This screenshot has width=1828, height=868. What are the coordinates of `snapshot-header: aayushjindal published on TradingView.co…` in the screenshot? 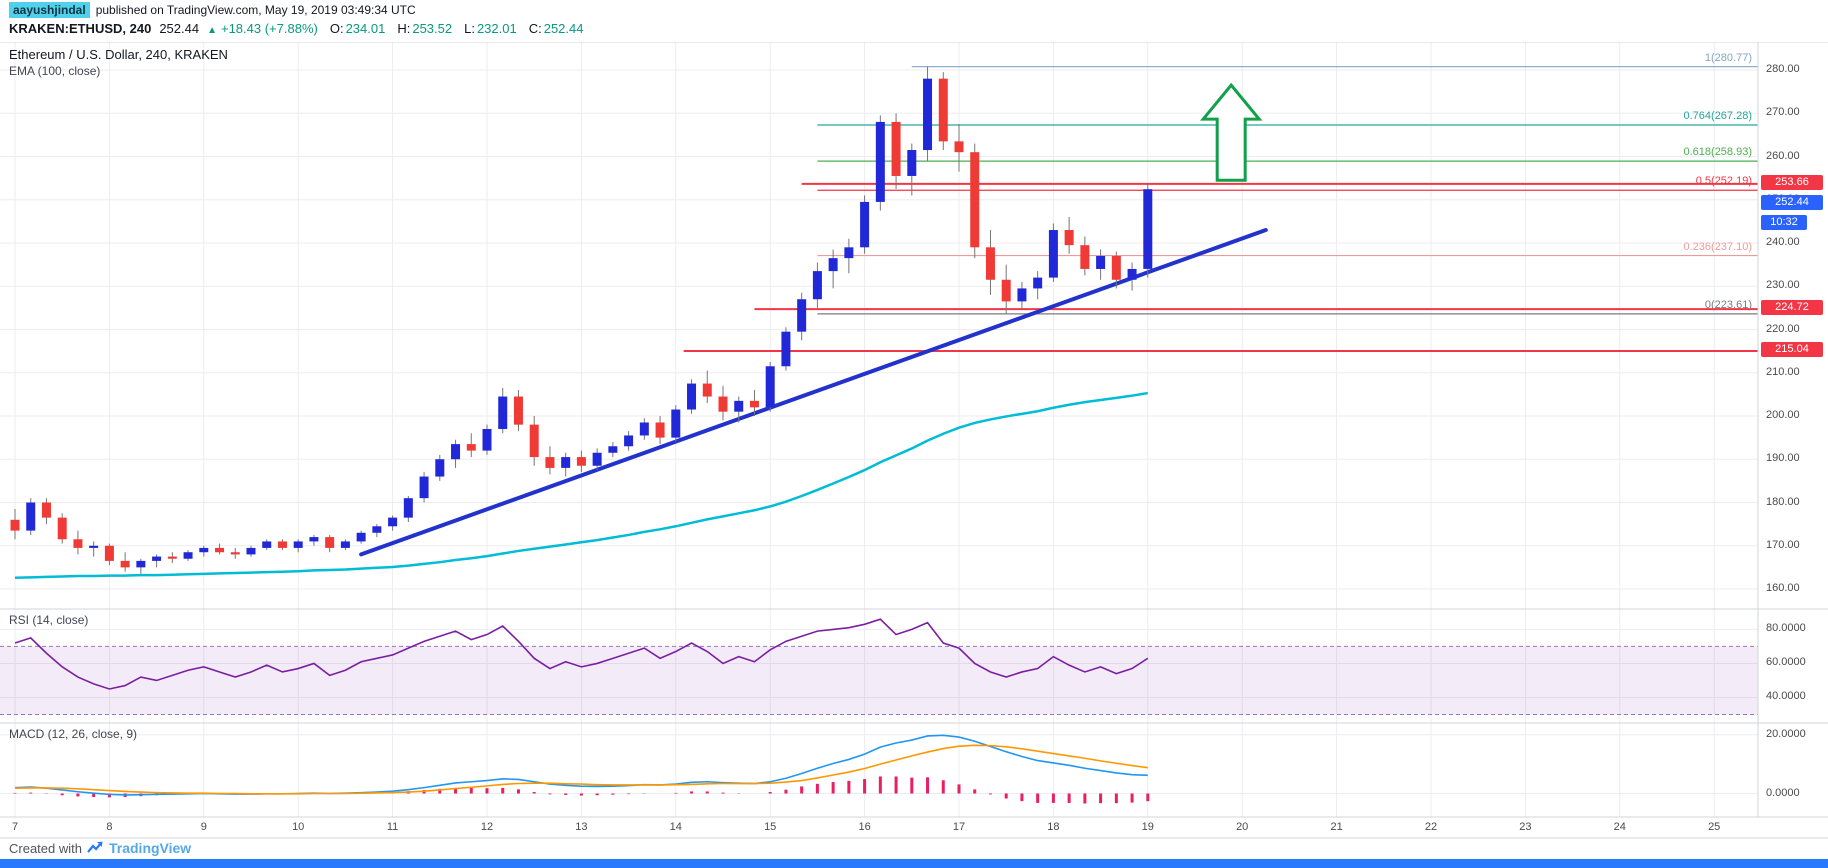 It's located at (914, 21).